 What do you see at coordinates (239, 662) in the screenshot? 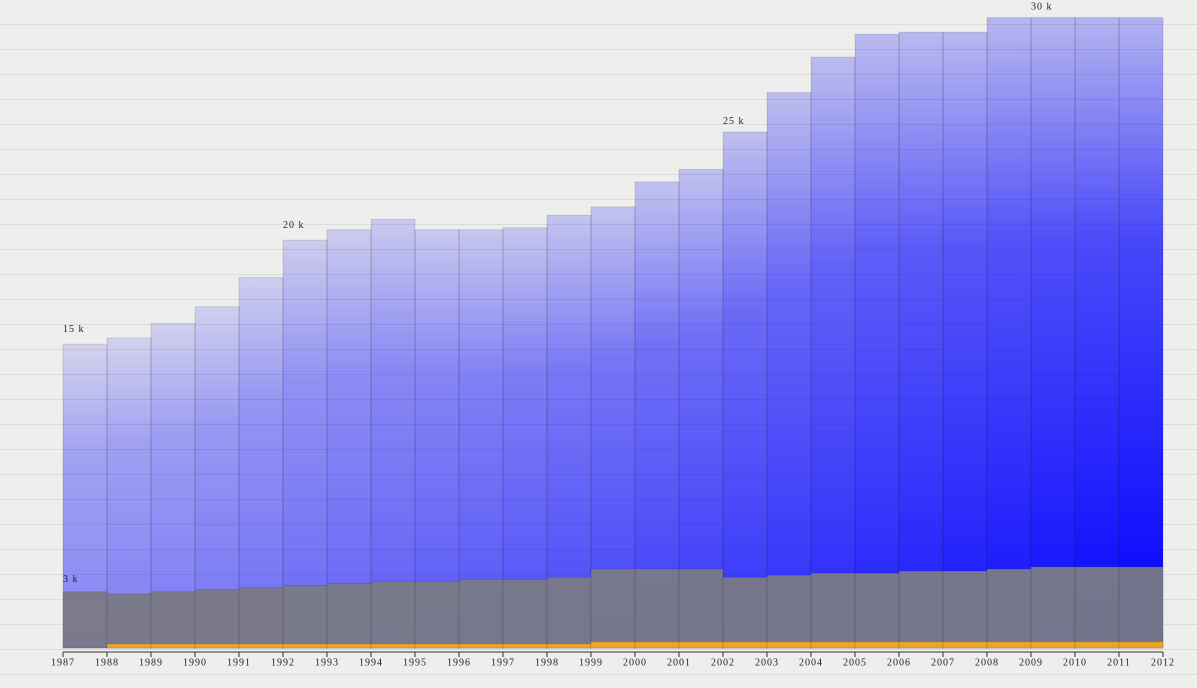
I see `x-tick-label: 1991` at bounding box center [239, 662].